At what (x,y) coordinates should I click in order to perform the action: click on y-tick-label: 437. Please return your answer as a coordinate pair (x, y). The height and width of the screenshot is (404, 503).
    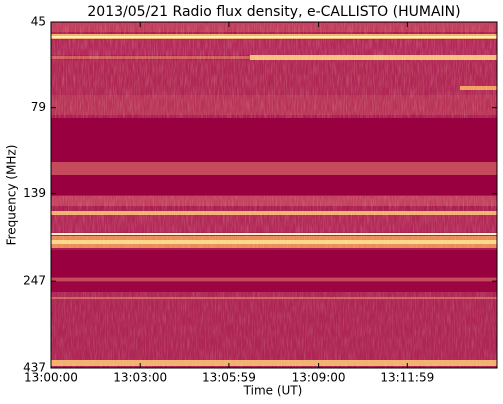
    Looking at the image, I should click on (34, 368).